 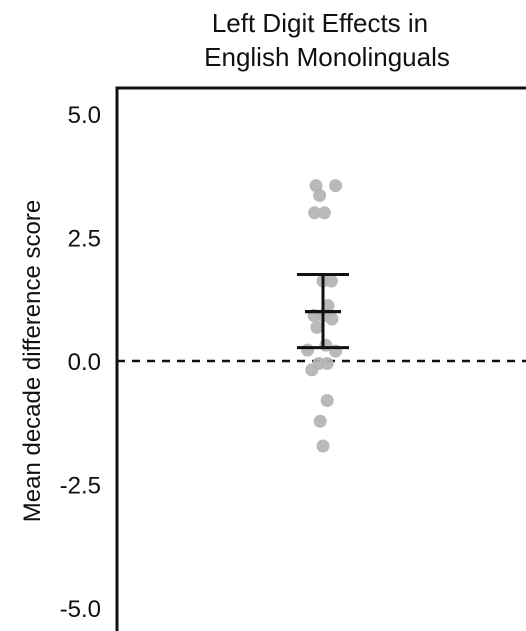 What do you see at coordinates (84, 362) in the screenshot?
I see `y-tick-label: 0.0` at bounding box center [84, 362].